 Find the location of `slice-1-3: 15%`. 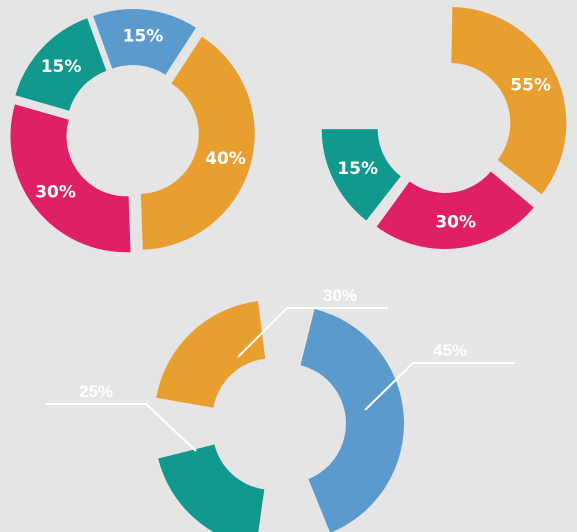

slice-1-3: 15% is located at coordinates (61, 64).